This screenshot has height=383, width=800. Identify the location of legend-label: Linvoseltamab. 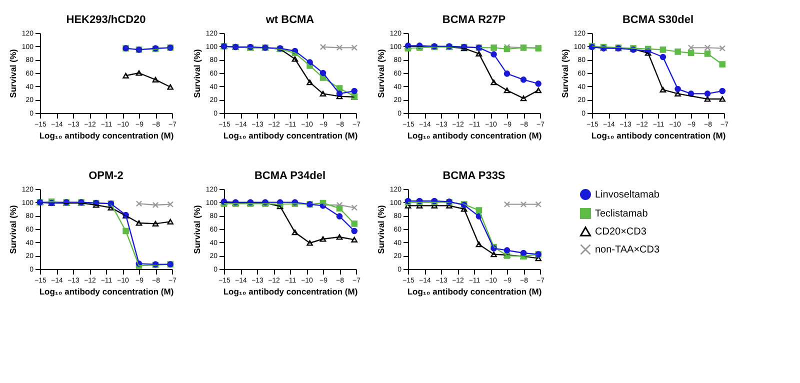
(627, 195).